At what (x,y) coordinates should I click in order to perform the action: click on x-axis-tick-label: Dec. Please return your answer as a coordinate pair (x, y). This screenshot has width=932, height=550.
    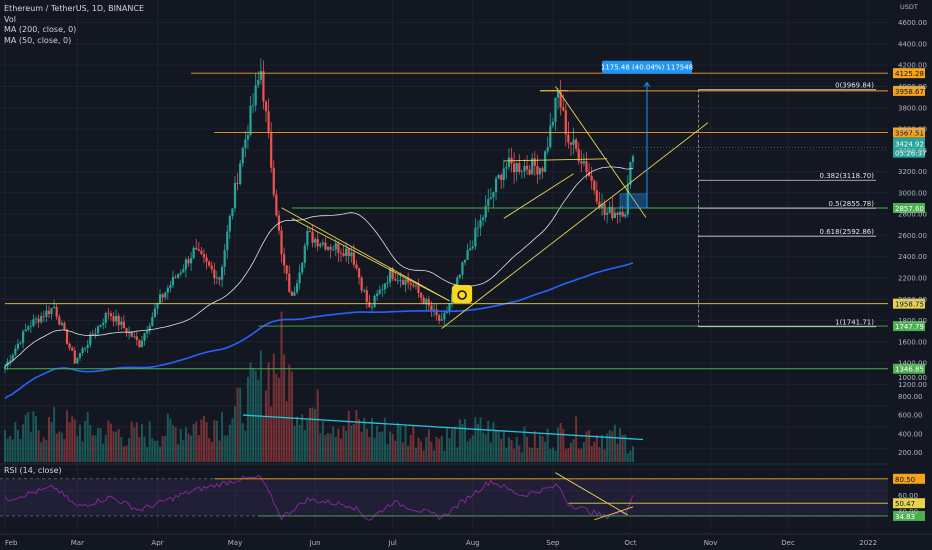
    Looking at the image, I should click on (788, 543).